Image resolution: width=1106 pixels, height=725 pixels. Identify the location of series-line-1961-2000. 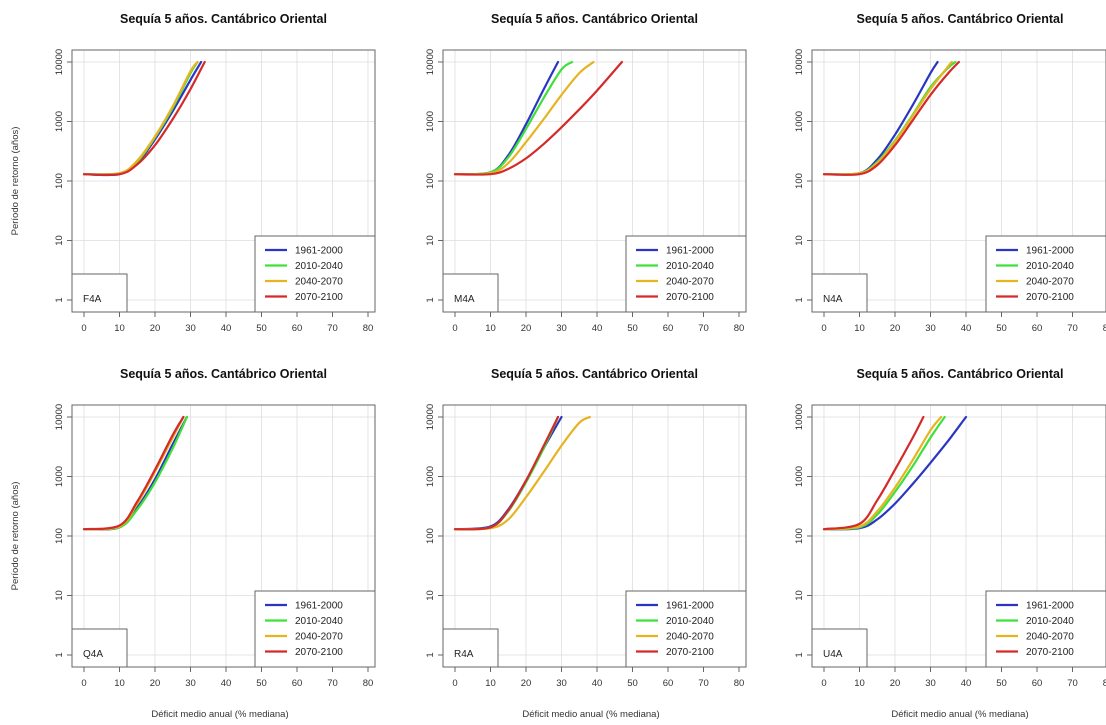
(506, 118).